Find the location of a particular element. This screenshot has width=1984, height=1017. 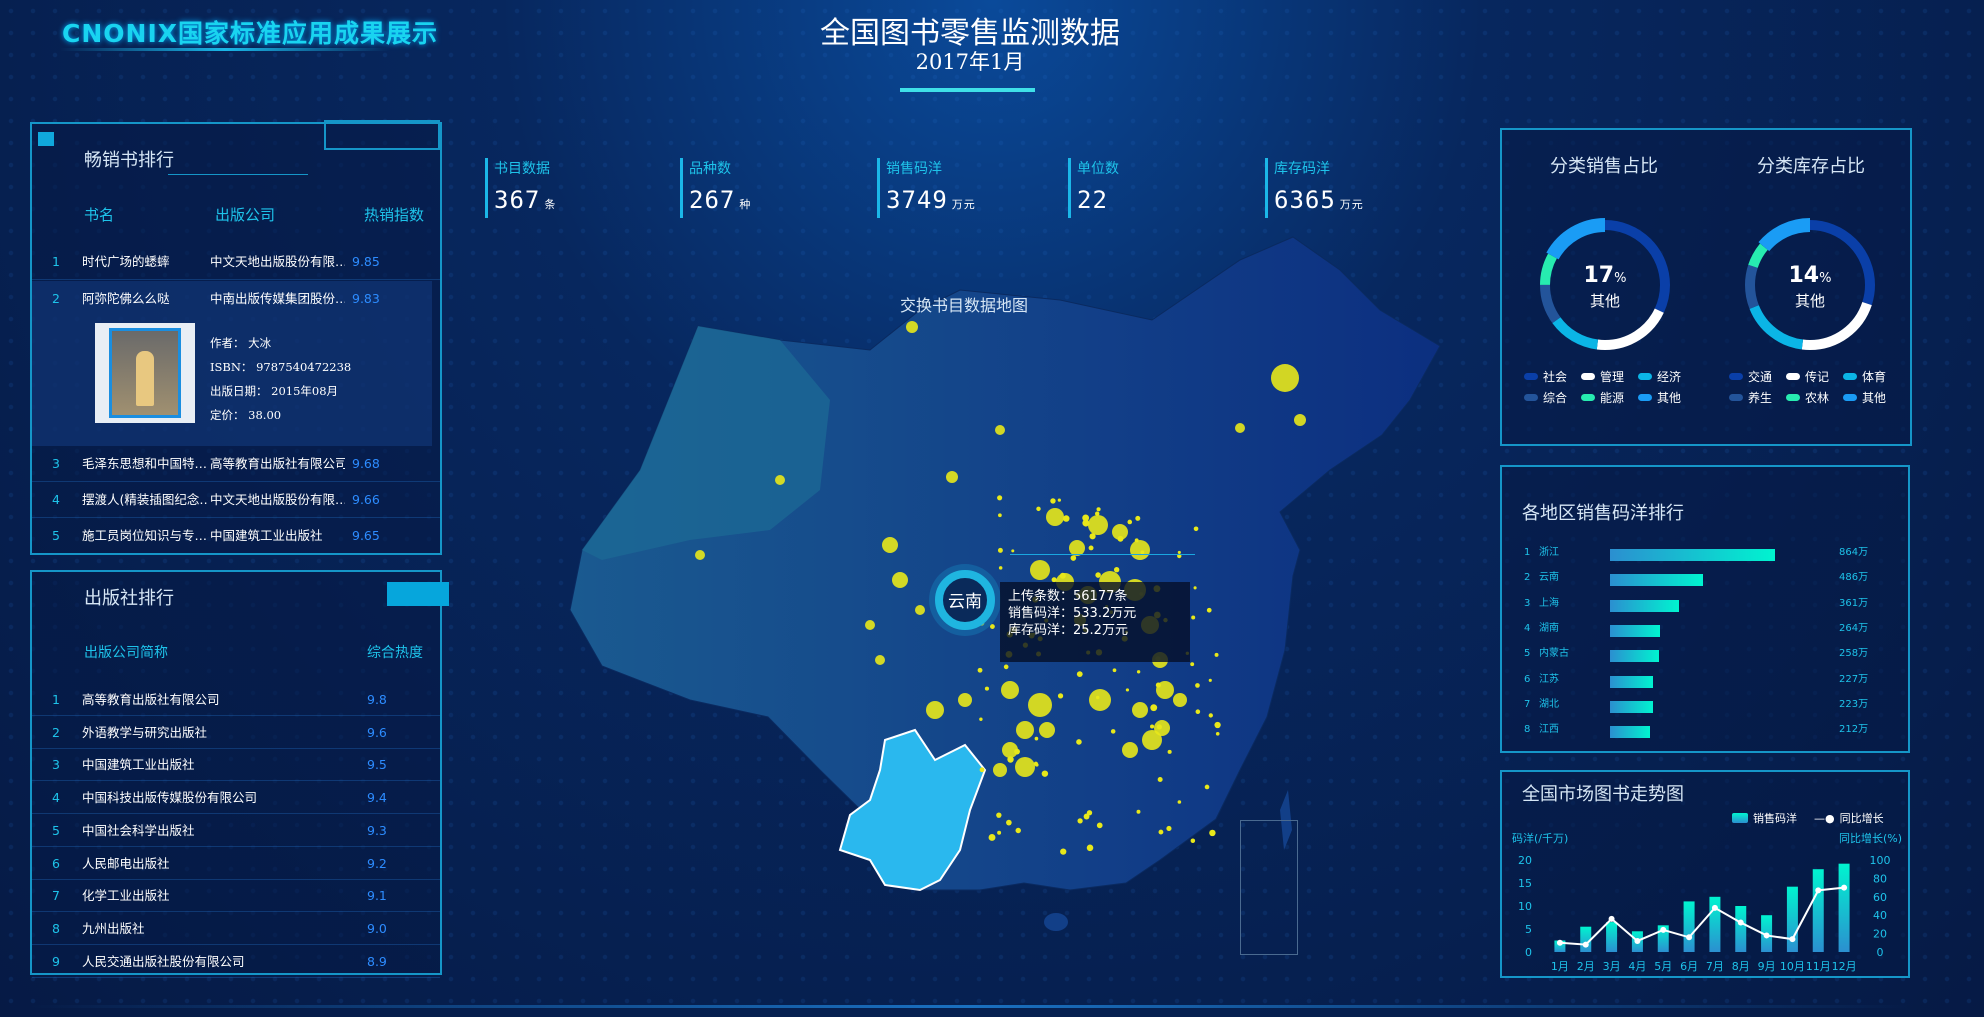

table-row: 6 人民邮电出版社 9.2 is located at coordinates (236, 864).